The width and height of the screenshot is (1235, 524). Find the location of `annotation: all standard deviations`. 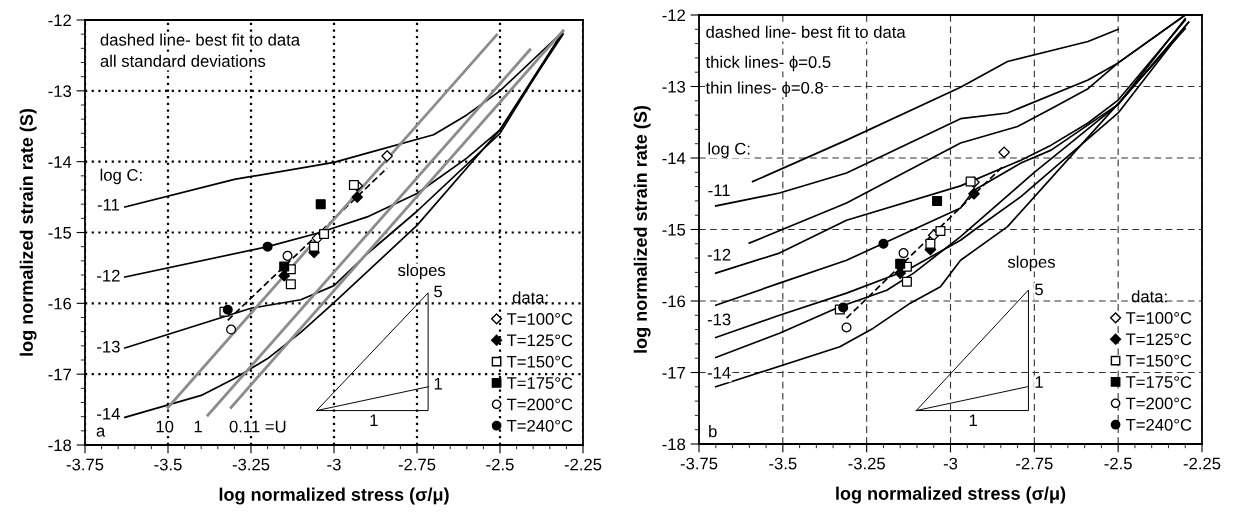

annotation: all standard deviations is located at coordinates (183, 60).